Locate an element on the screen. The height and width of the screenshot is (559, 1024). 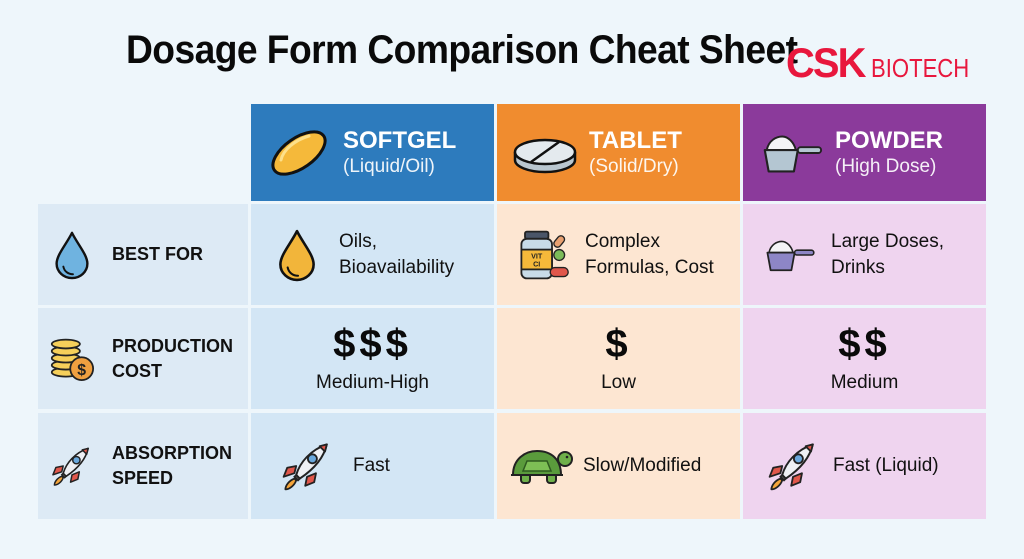
column-header-powder: POWDER (High Dose) is located at coordinates (864, 152).